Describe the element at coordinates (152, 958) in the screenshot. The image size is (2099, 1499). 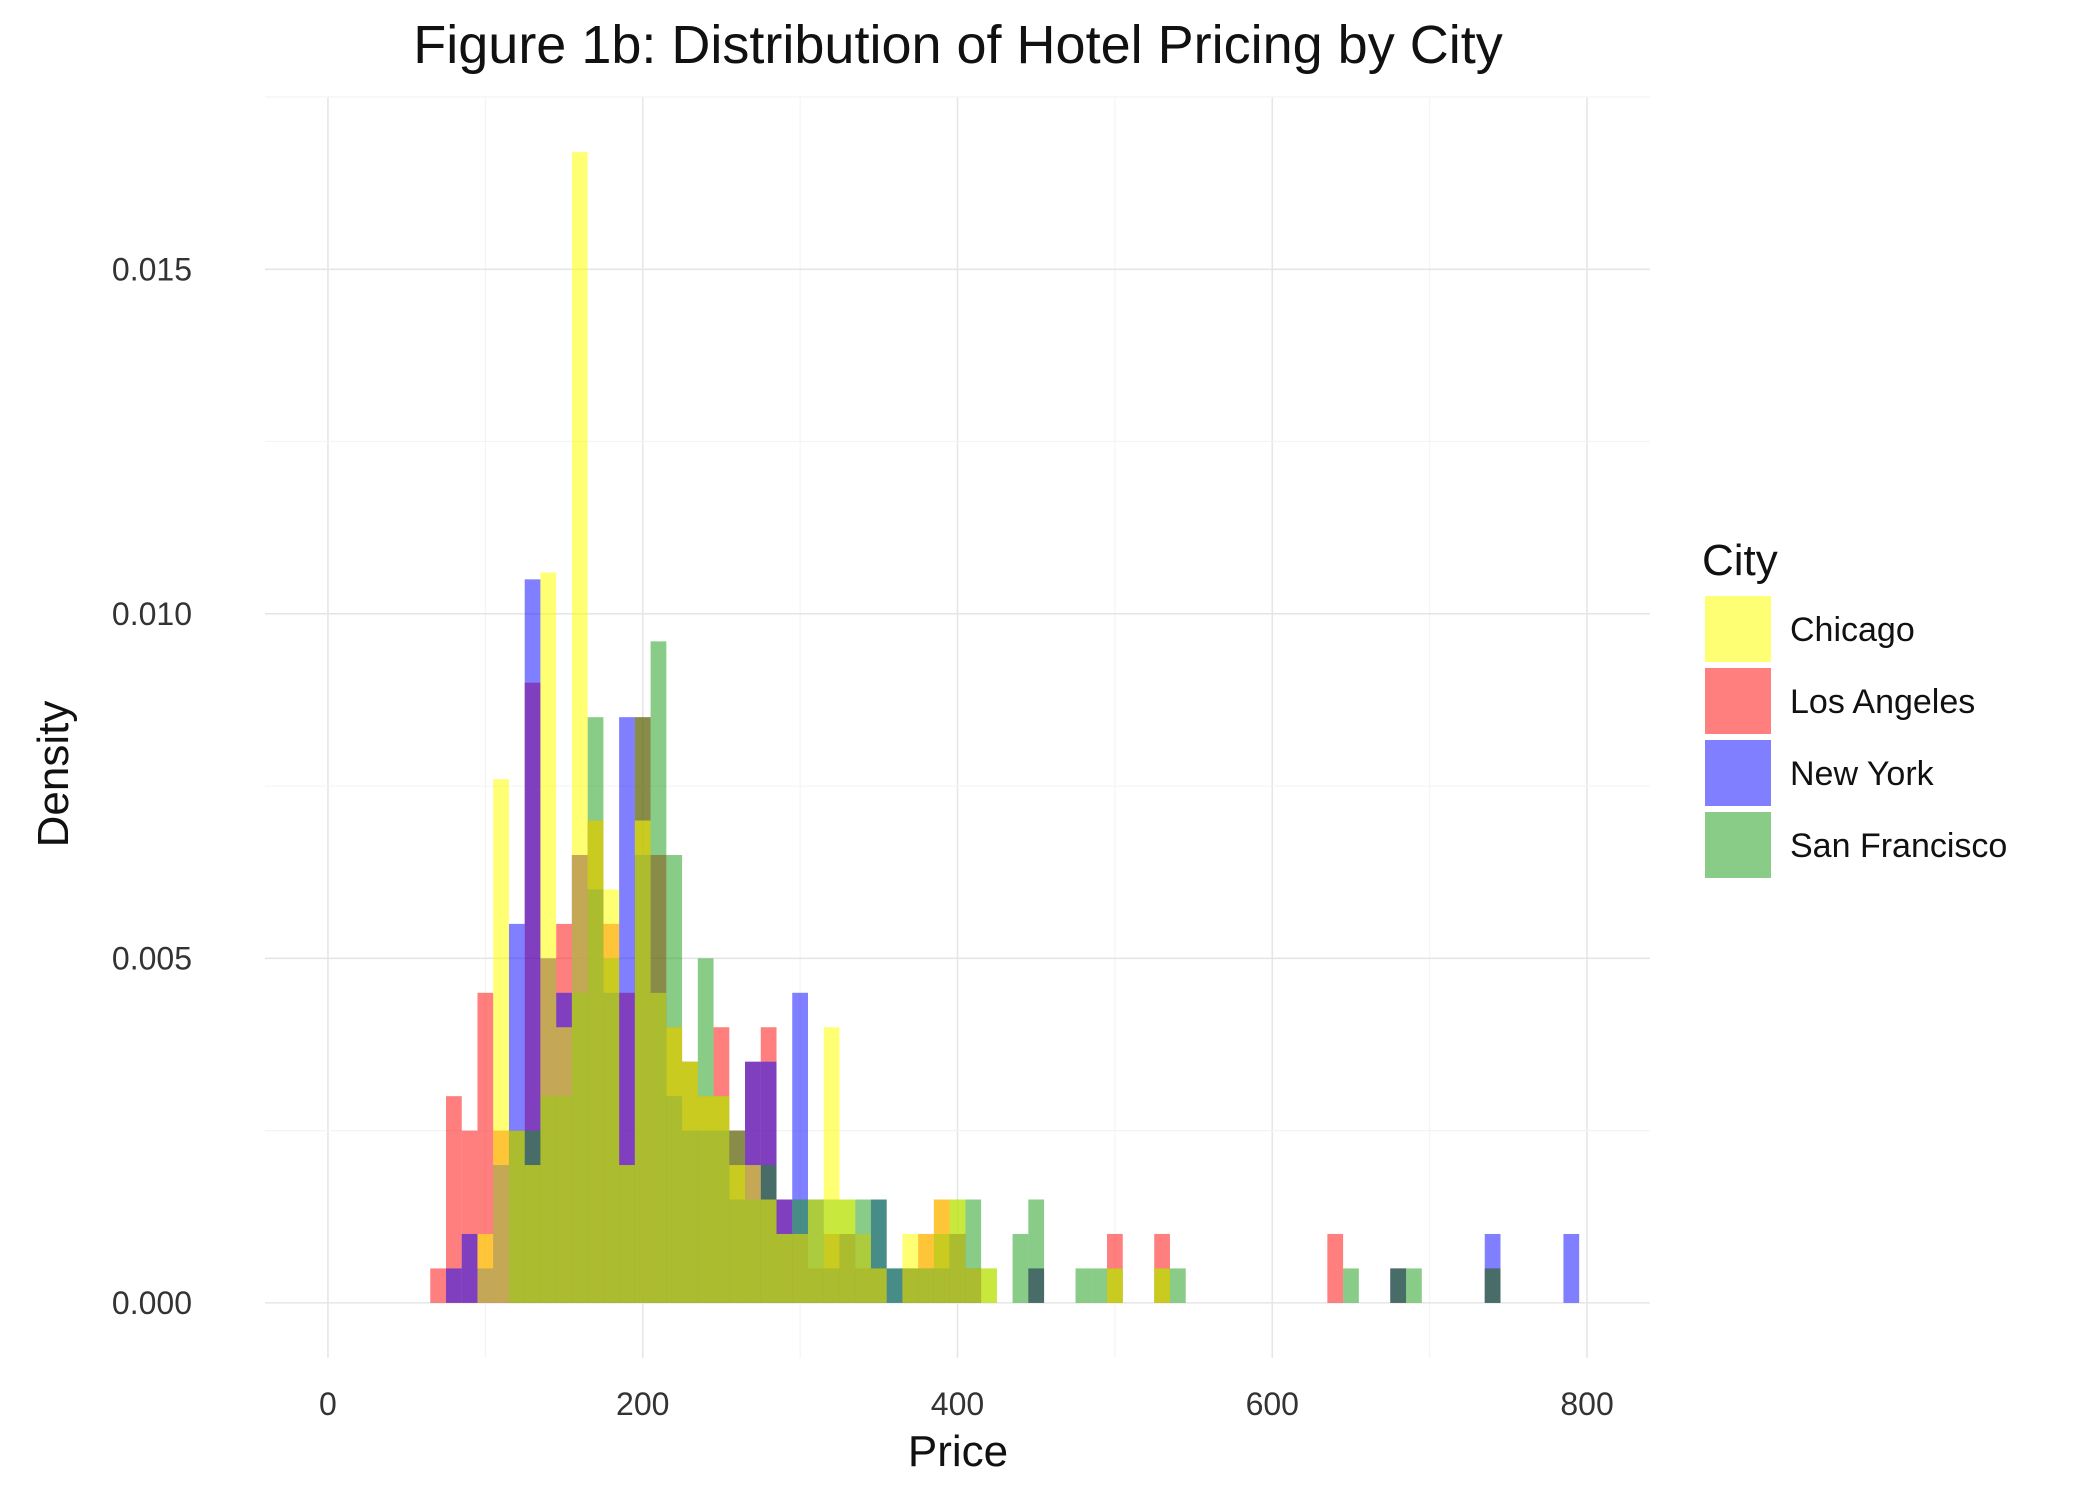
I see `y-tick-label: 0.005` at that location.